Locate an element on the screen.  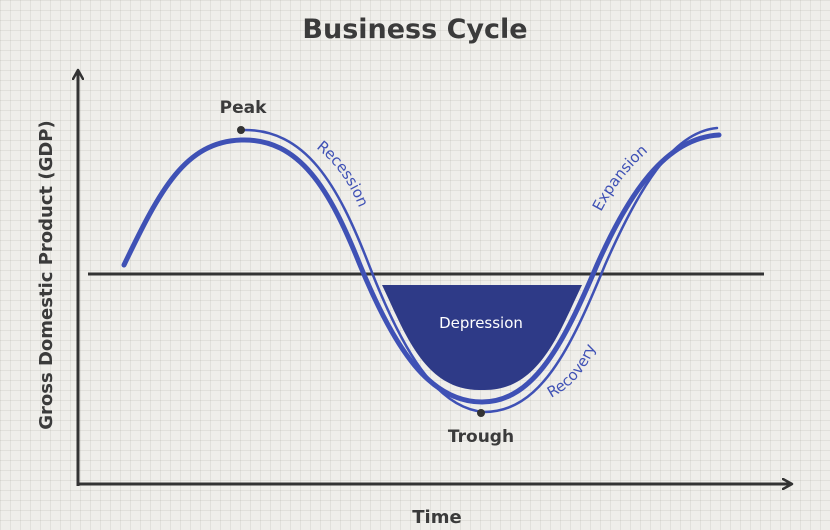
y-axis-label: Gross Domestic Product (GDP) is located at coordinates (46, 274).